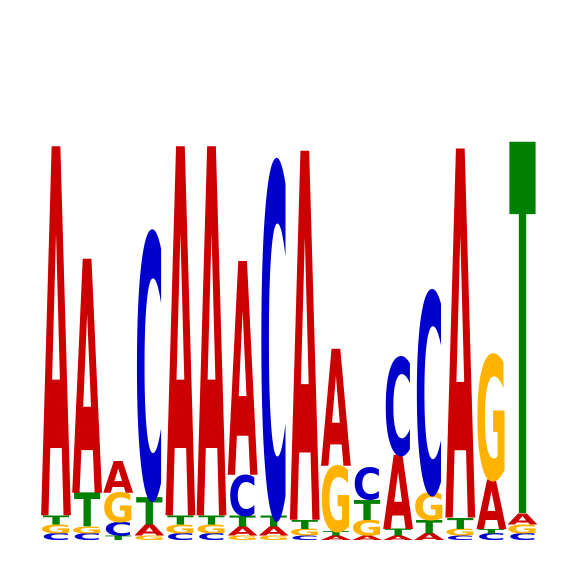  Describe the element at coordinates (491, 421) in the screenshot. I see `logo-letter-g: G` at that location.